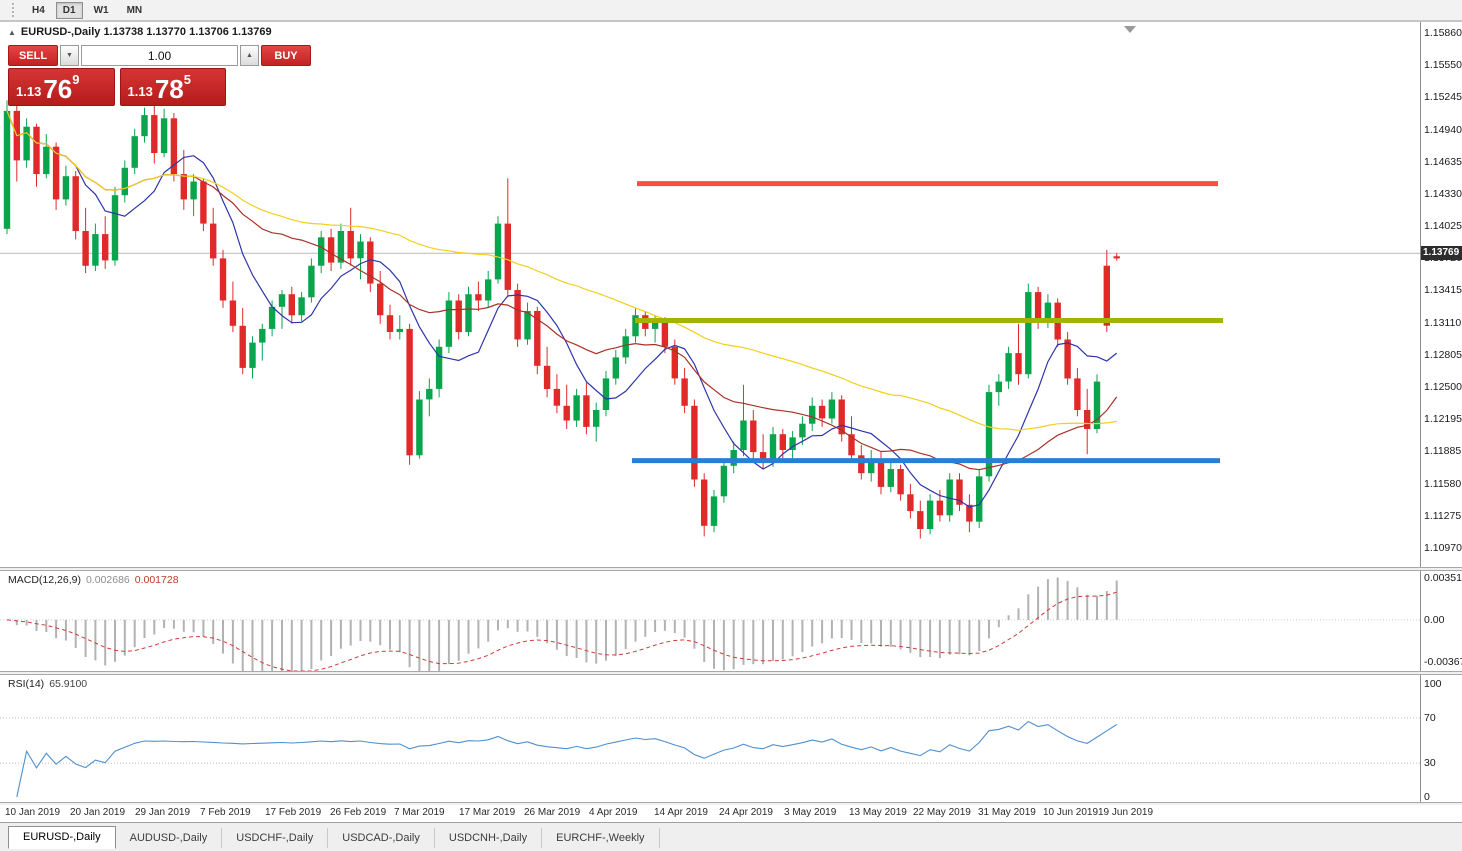 The image size is (1462, 851). Describe the element at coordinates (1443, 662) in the screenshot. I see `macd-axis-label: -0.00367` at that location.